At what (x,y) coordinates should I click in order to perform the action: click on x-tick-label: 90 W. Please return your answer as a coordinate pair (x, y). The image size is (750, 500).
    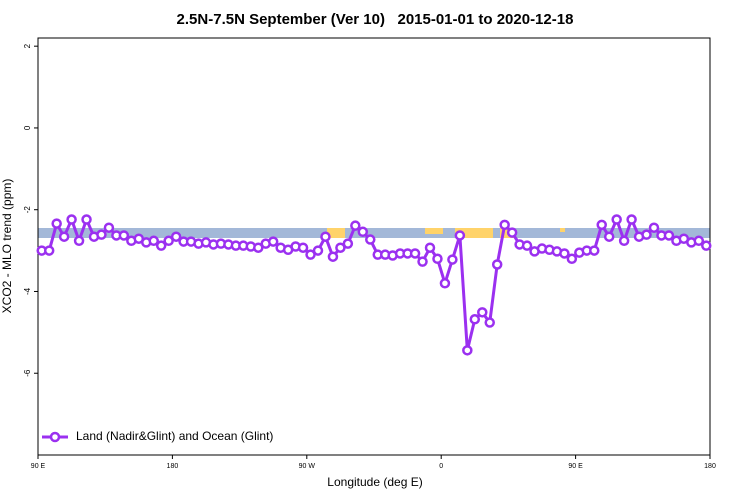
    Looking at the image, I should click on (307, 466).